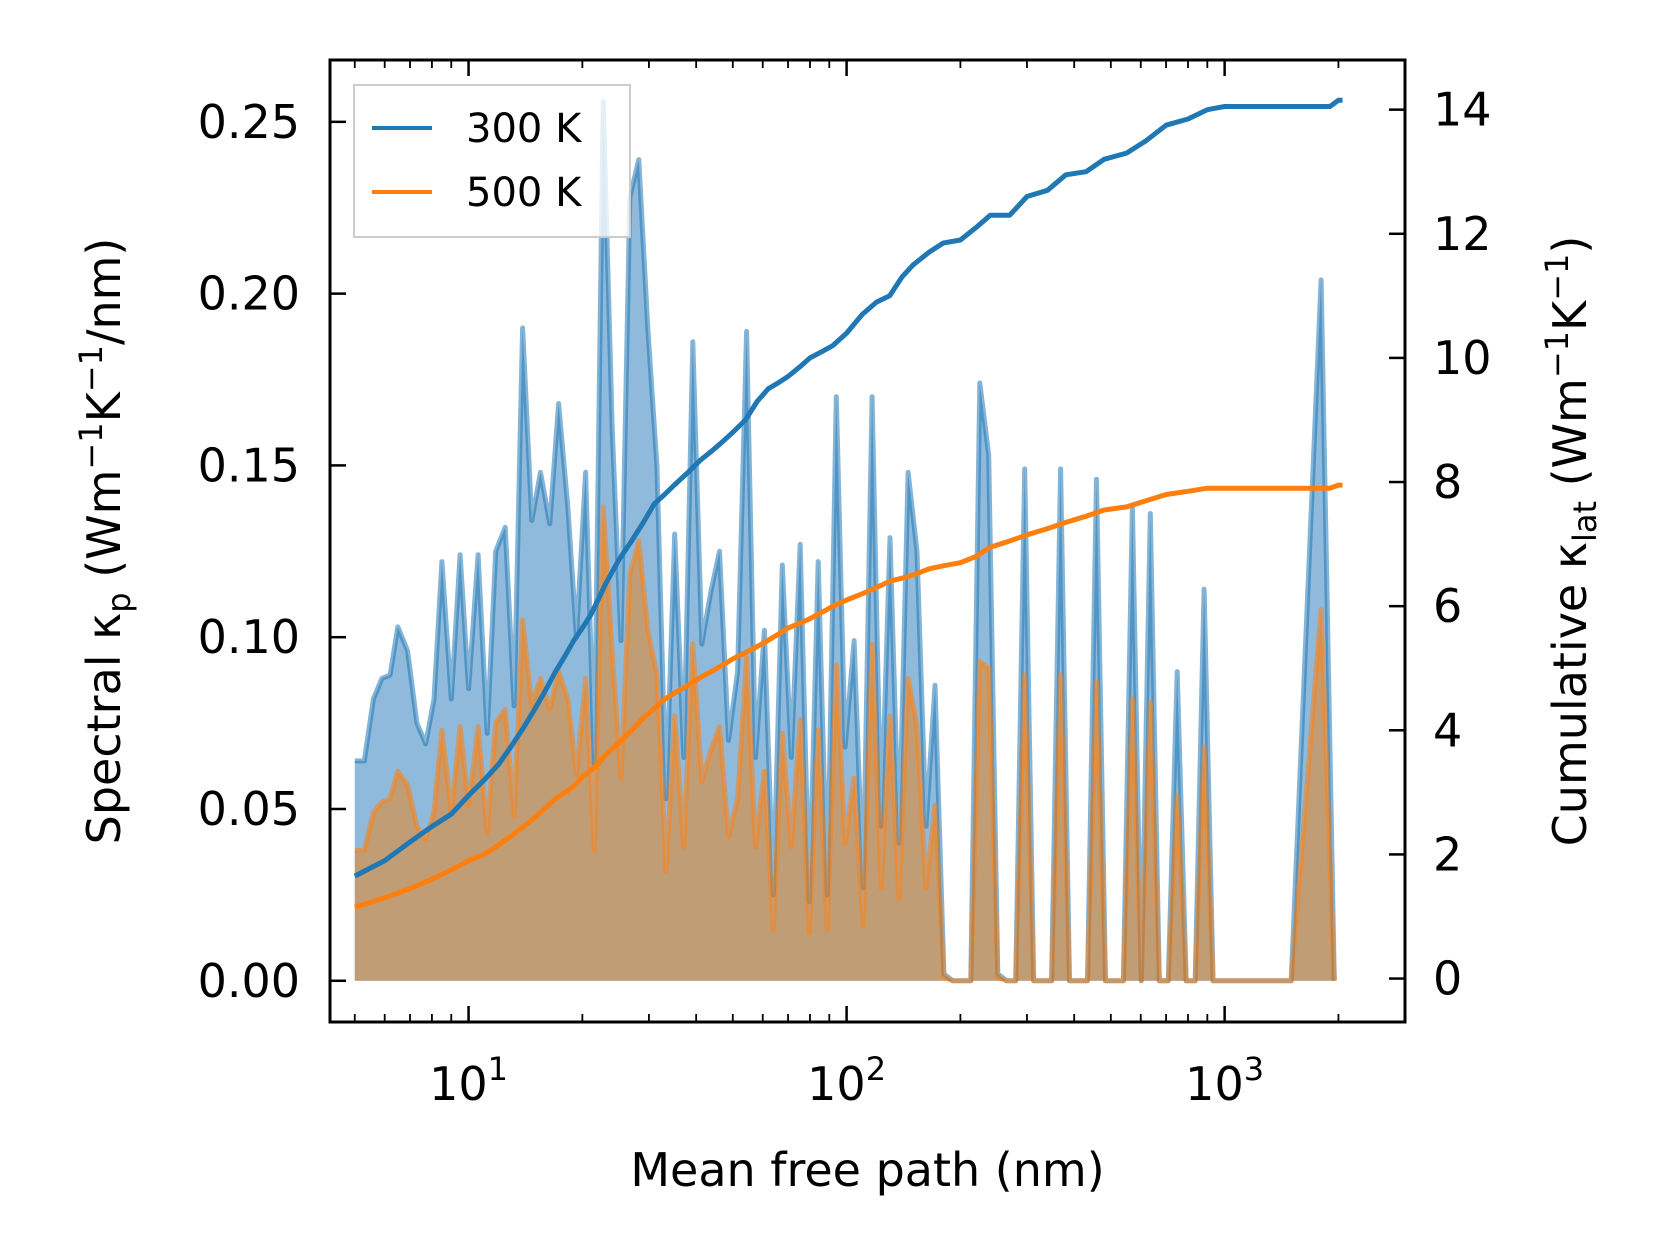  I want to click on left-y-tick-label: 0.20, so click(249, 294).